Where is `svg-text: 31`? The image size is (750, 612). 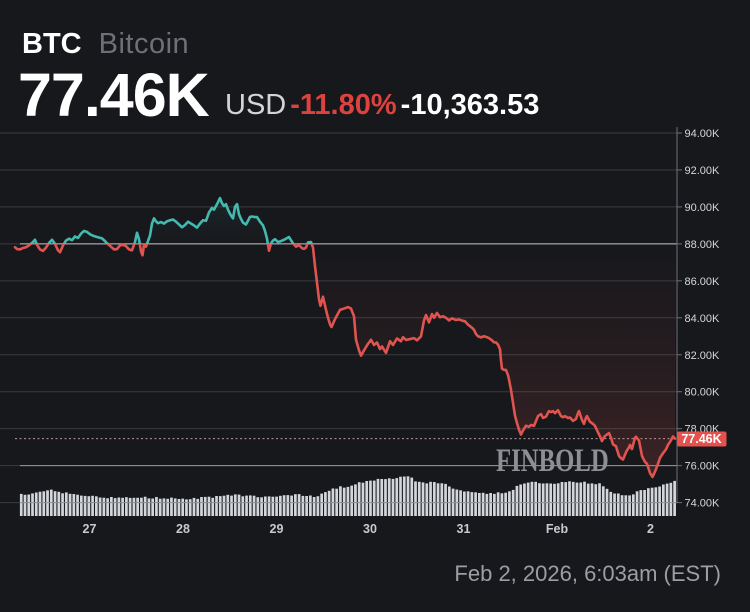
svg-text: 31 is located at coordinates (464, 529).